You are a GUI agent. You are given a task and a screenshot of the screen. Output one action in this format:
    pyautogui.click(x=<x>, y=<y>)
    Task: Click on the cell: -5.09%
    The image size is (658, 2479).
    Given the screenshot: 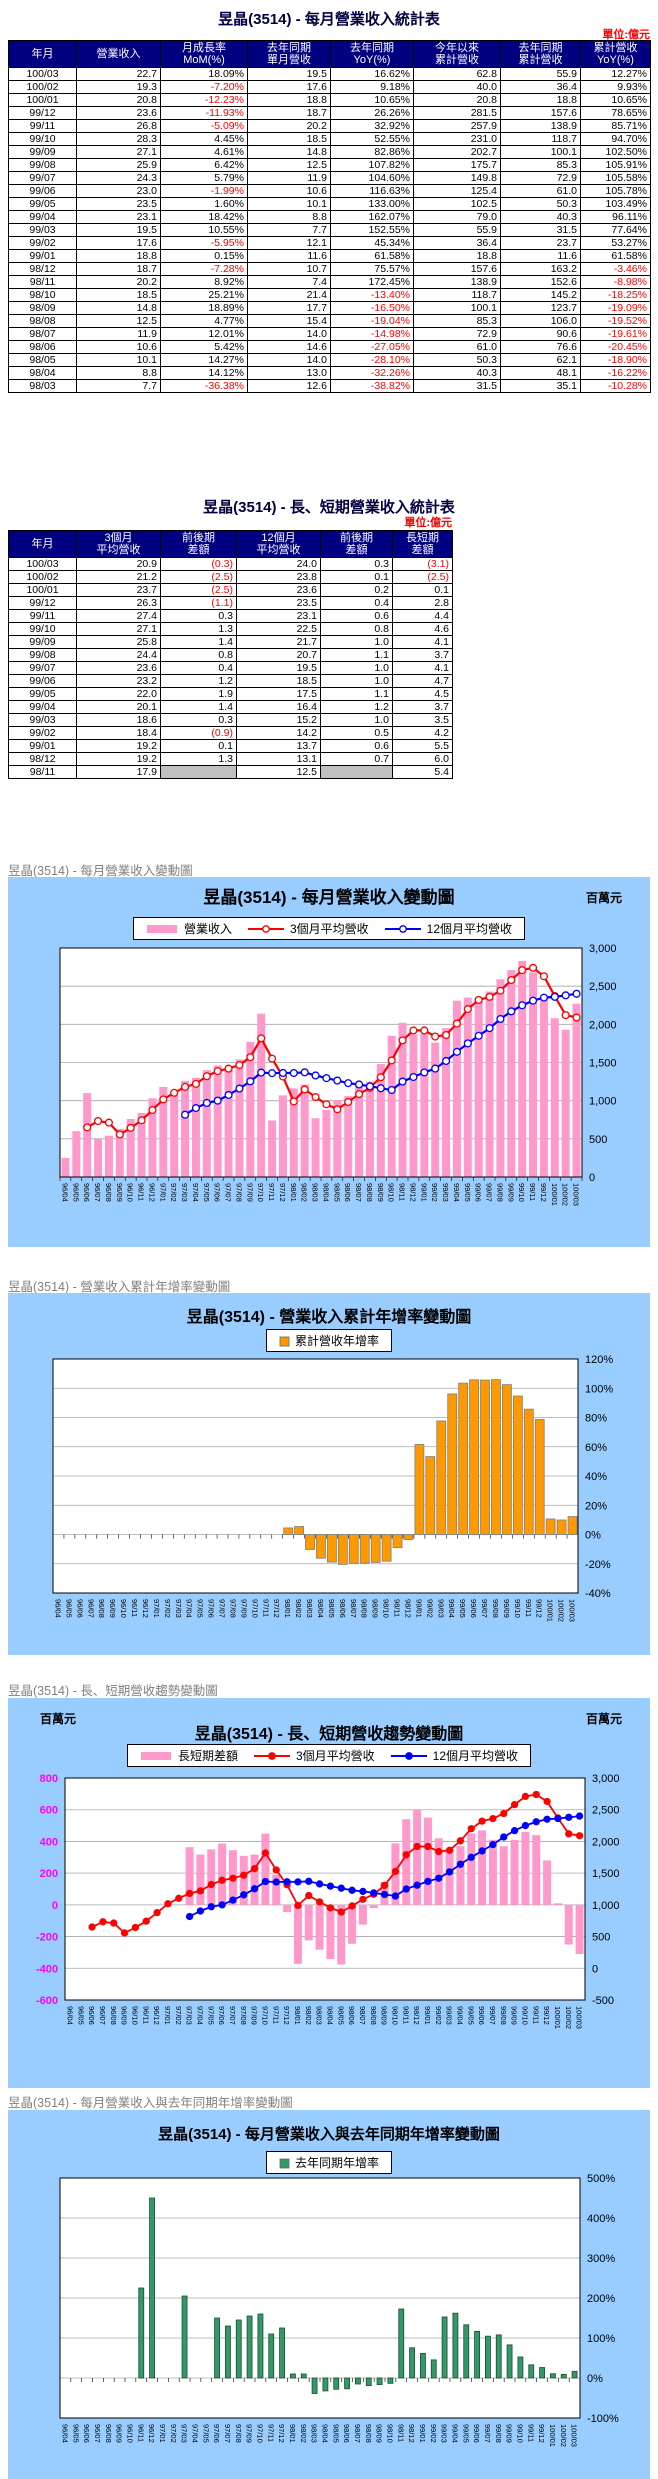 What is the action you would take?
    pyautogui.click(x=204, y=126)
    